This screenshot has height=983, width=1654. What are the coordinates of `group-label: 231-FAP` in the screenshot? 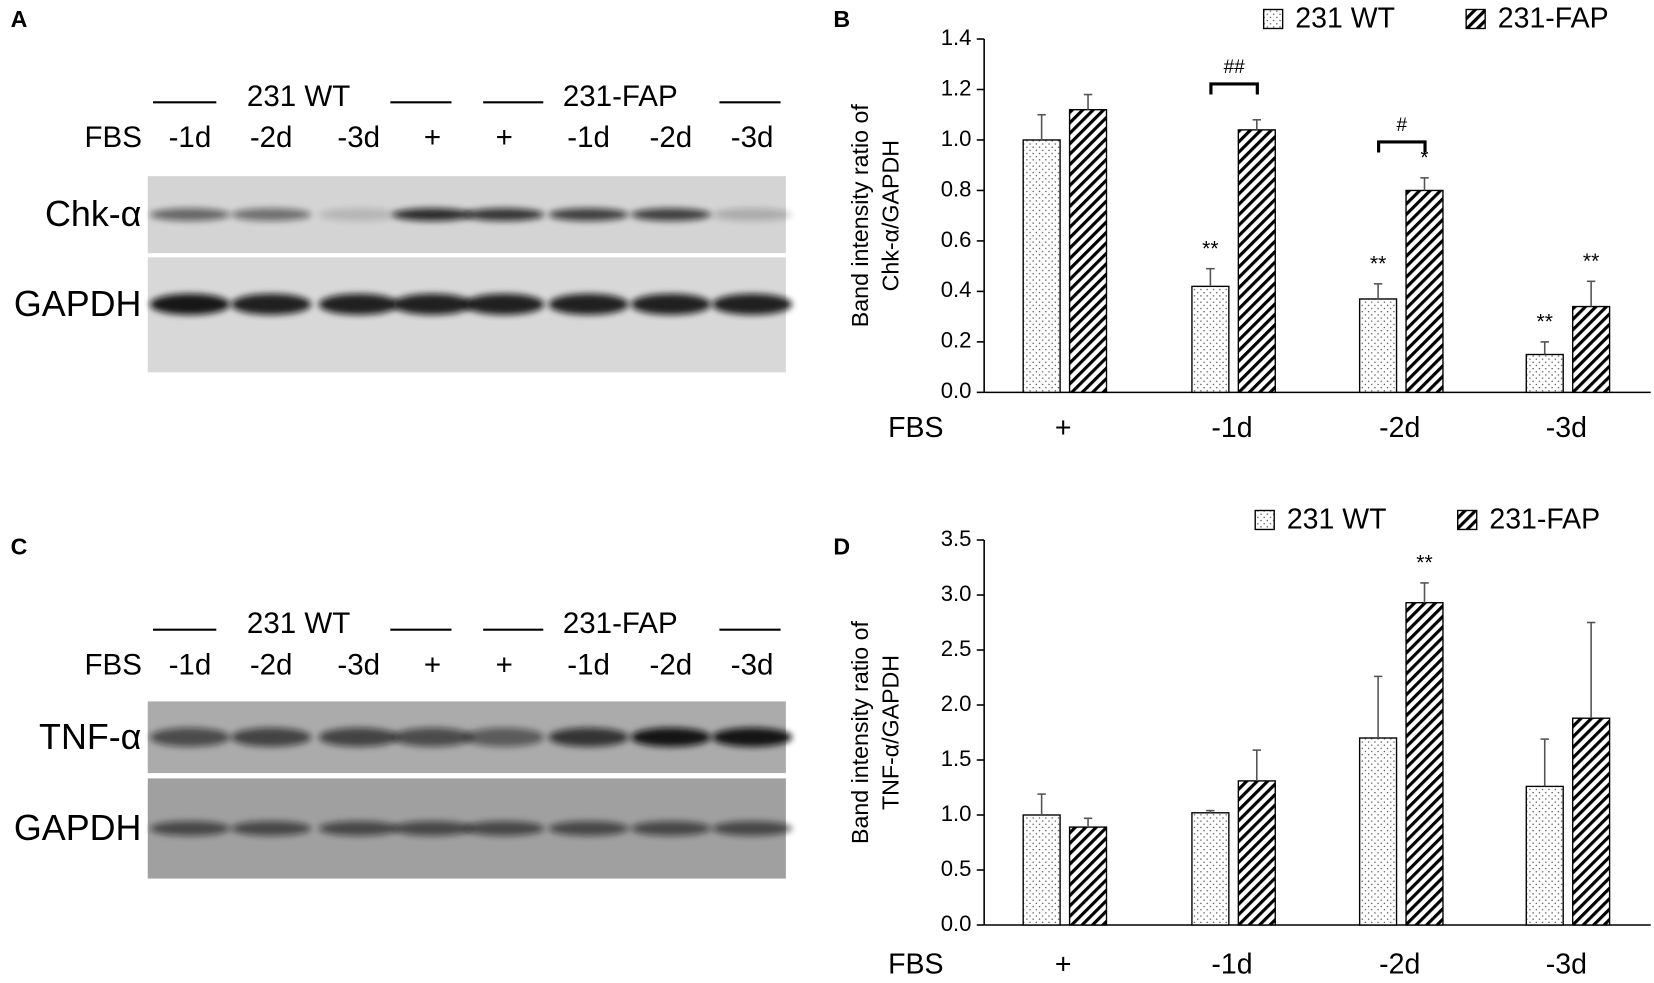 It's located at (620, 623).